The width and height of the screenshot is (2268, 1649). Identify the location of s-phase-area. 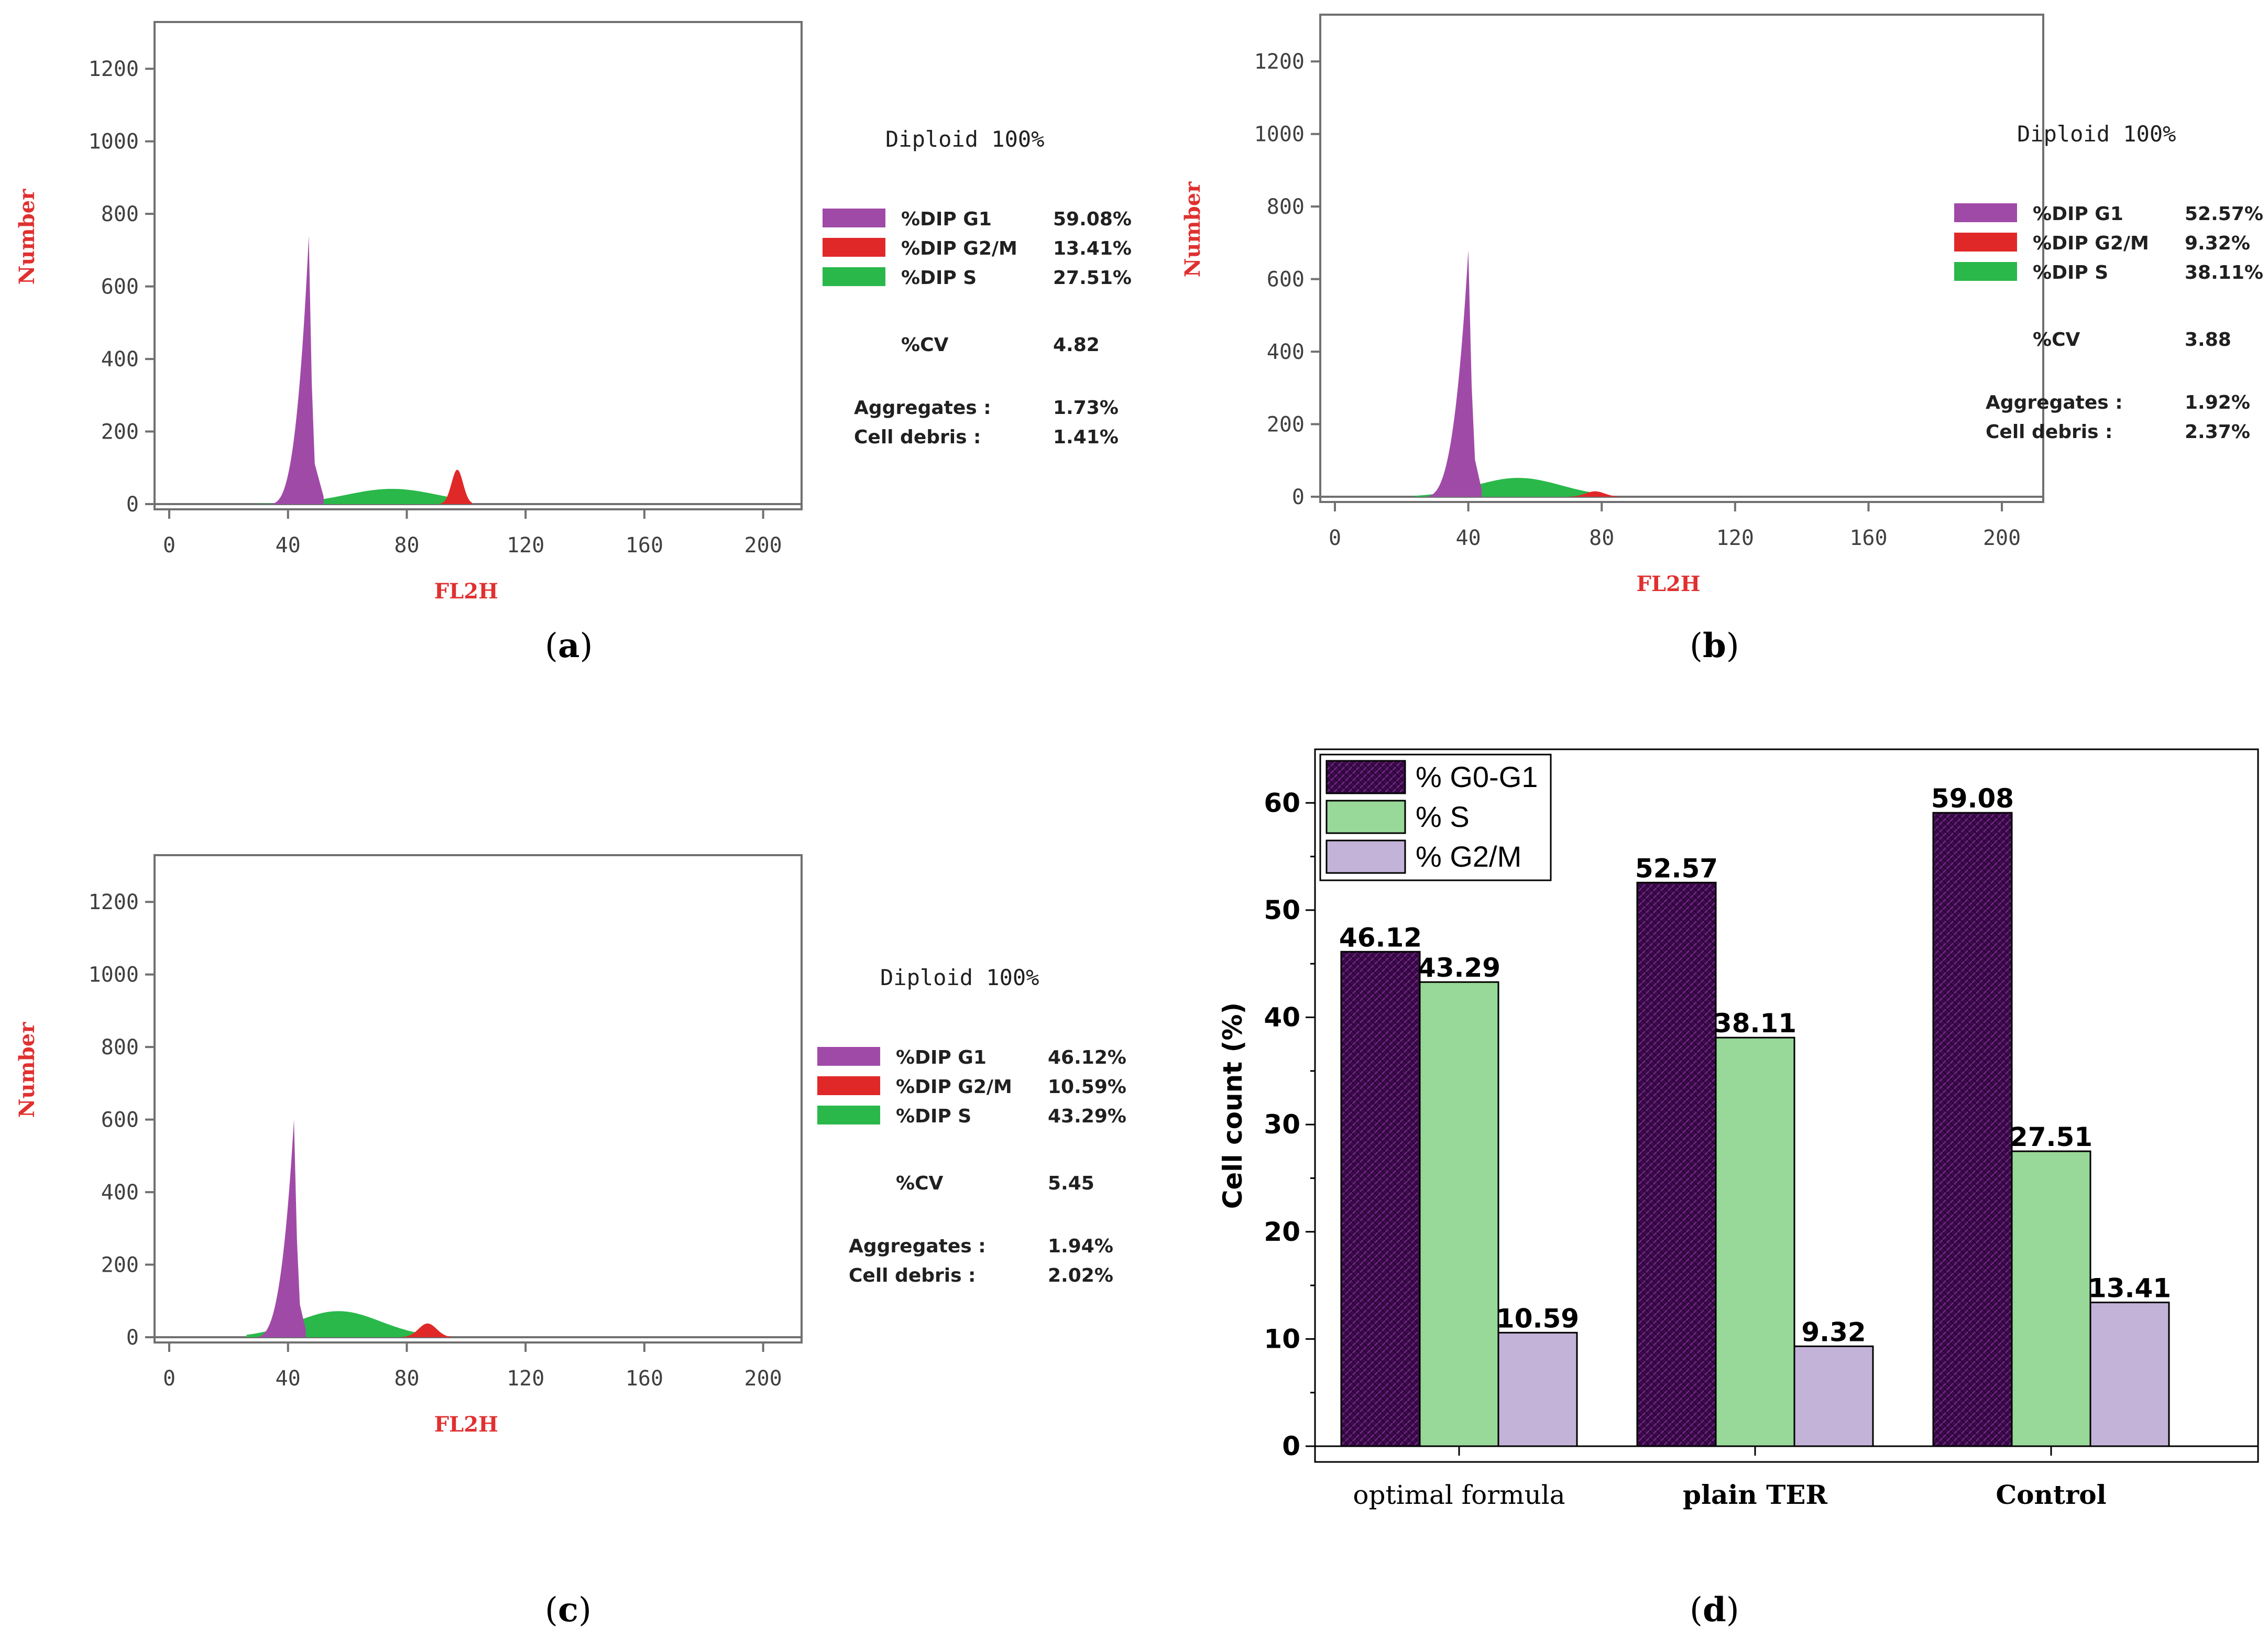
(362, 496).